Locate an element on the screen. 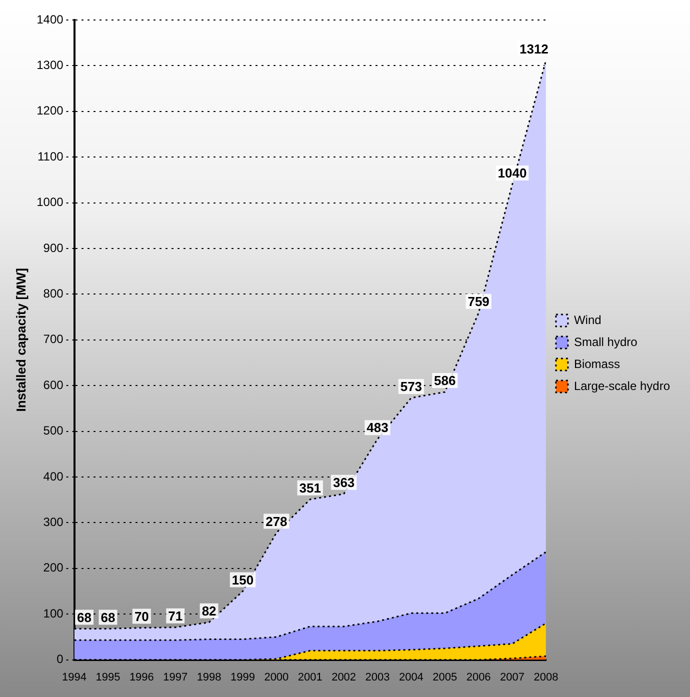 Image resolution: width=690 pixels, height=697 pixels. y-tick-label: 200 is located at coordinates (53, 567).